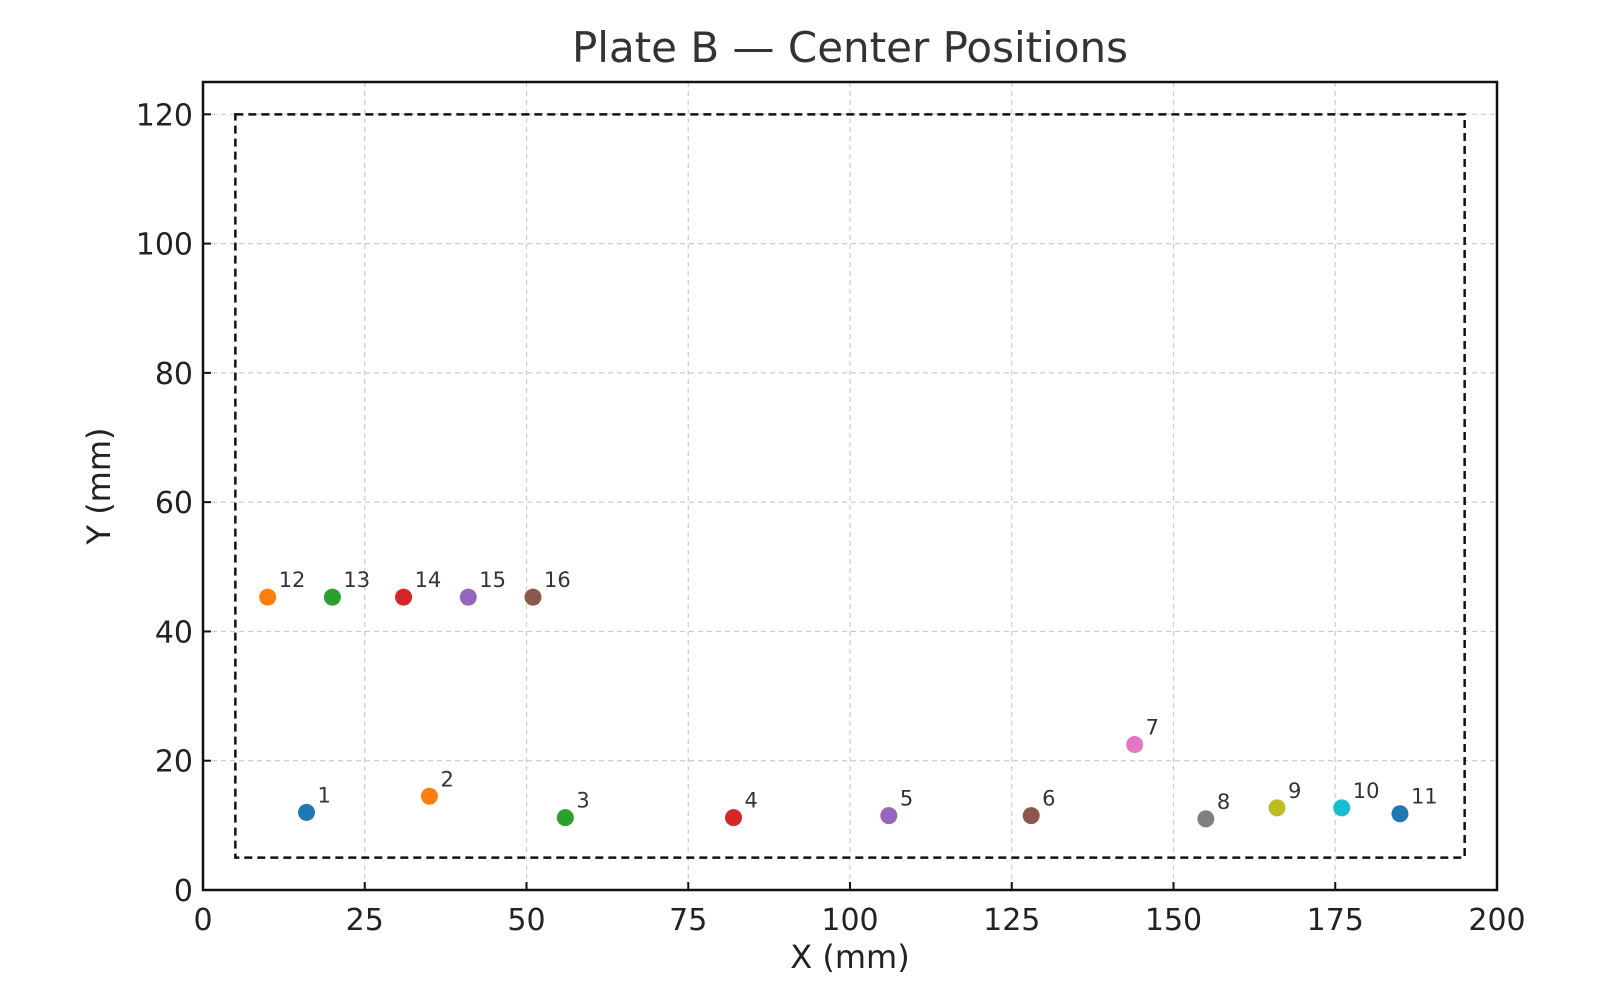 The width and height of the screenshot is (1600, 1000). I want to click on x-tick-label: 0, so click(202, 920).